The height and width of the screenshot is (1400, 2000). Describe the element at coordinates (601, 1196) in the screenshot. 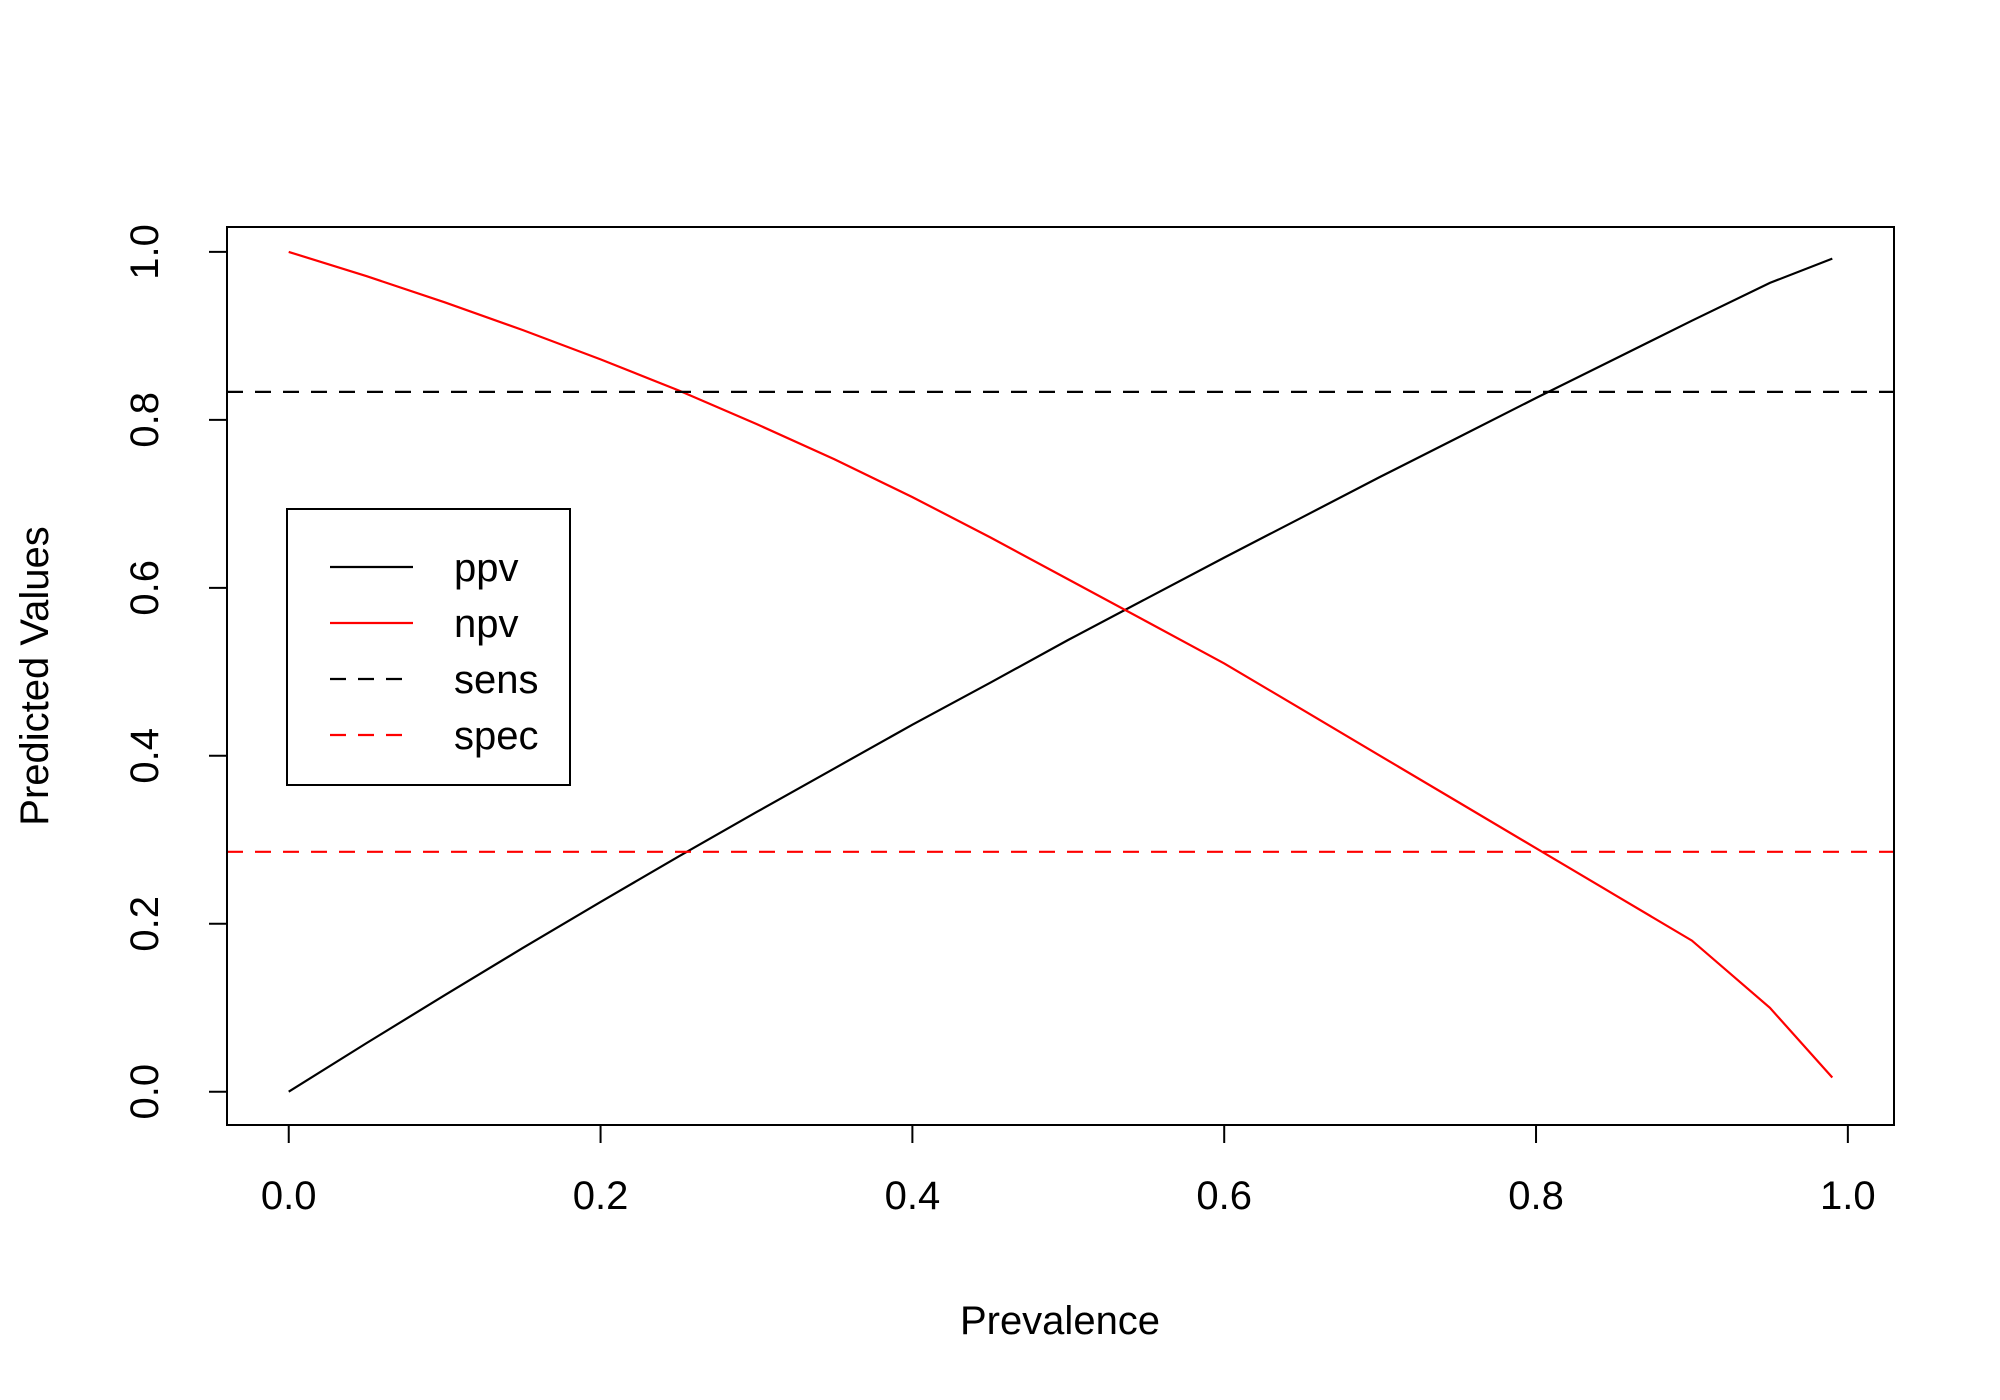

I see `x-tick-label: 0.2` at that location.